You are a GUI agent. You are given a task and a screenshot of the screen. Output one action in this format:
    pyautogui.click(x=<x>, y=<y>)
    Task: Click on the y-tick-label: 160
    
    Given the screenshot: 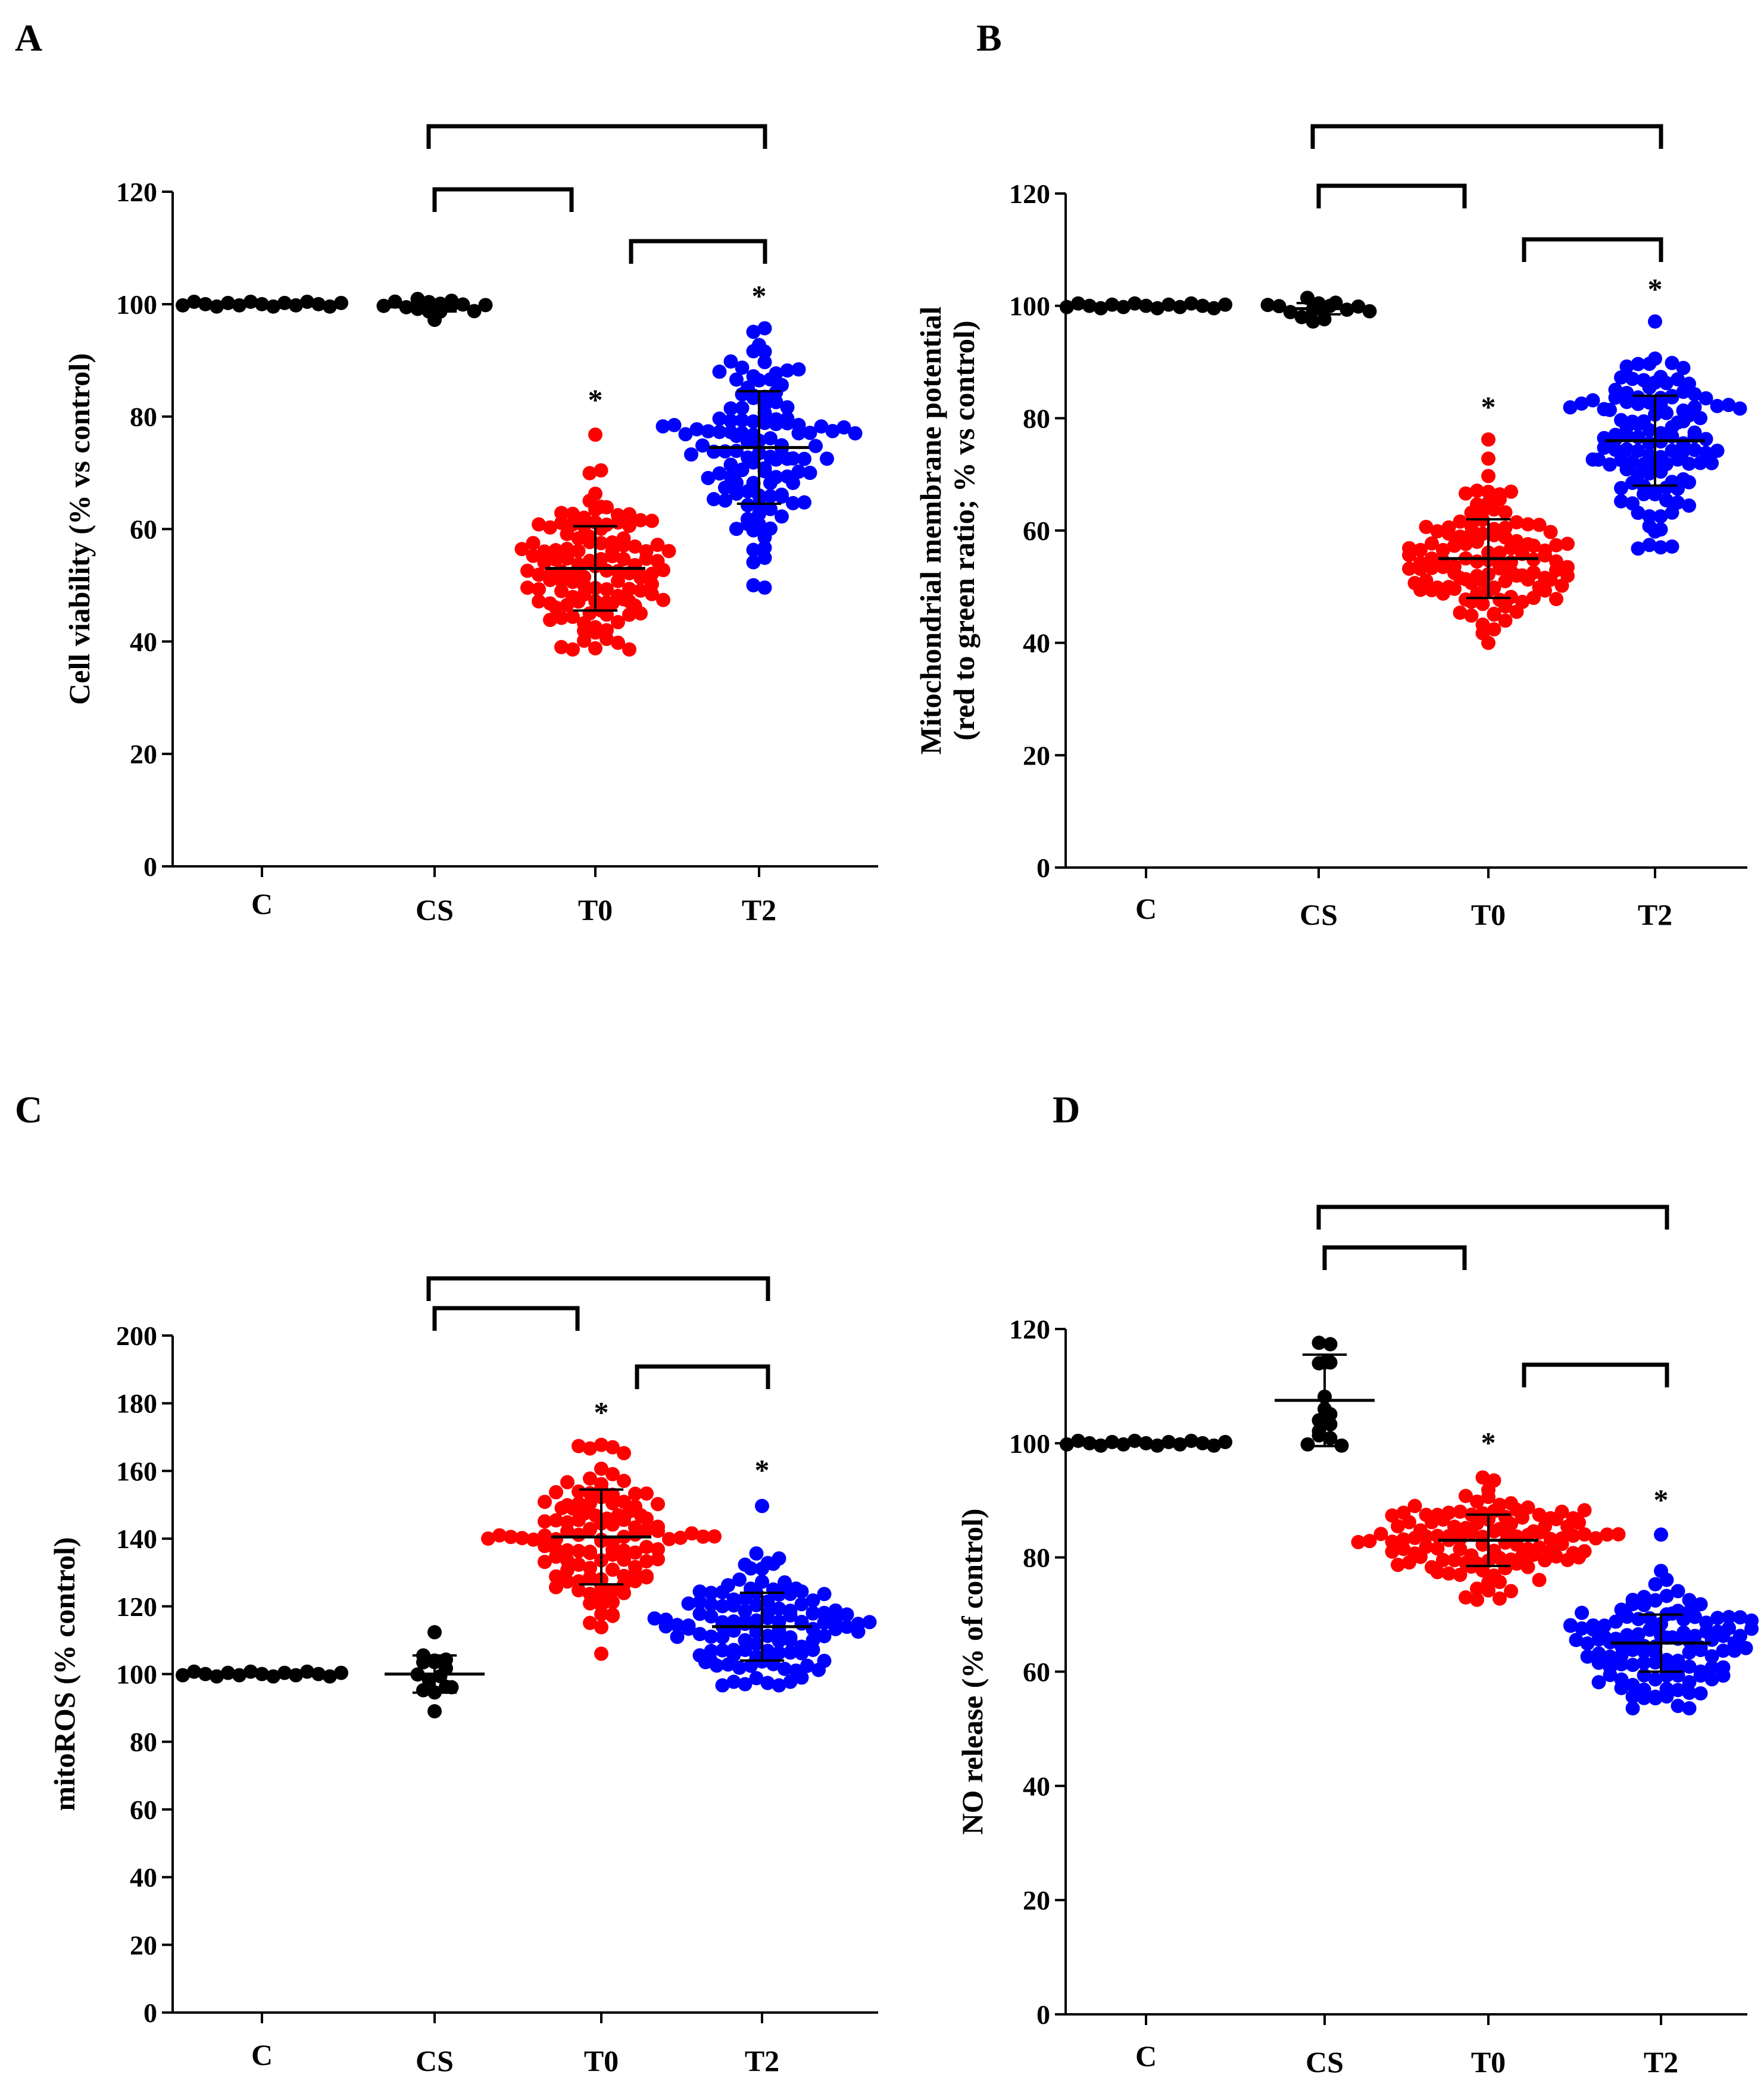 What is the action you would take?
    pyautogui.click(x=136, y=1471)
    